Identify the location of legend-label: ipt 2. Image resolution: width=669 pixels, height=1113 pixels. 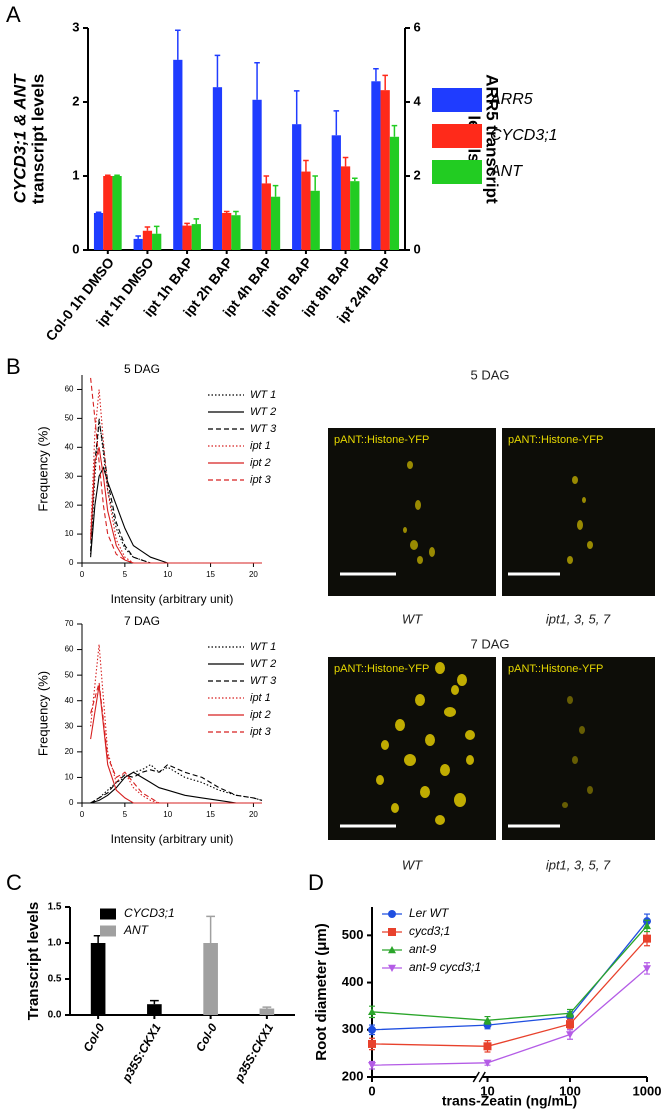
(260, 463).